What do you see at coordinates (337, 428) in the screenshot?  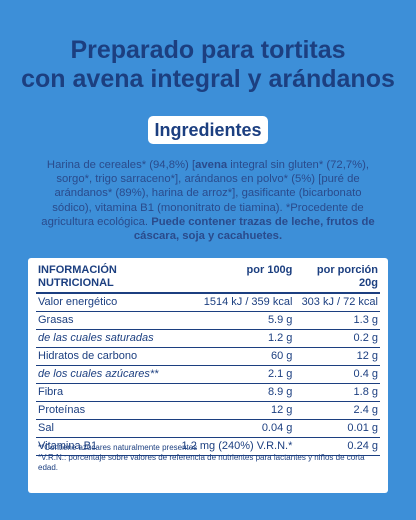 I see `table-cell: 0.01 g` at bounding box center [337, 428].